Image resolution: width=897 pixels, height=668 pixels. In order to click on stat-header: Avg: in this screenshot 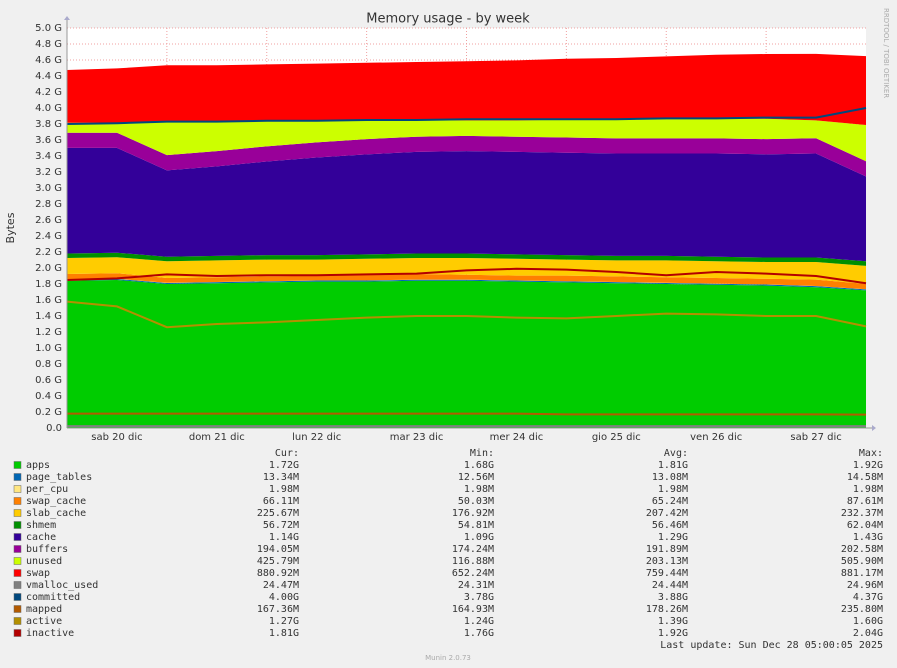, I will do `click(676, 453)`.